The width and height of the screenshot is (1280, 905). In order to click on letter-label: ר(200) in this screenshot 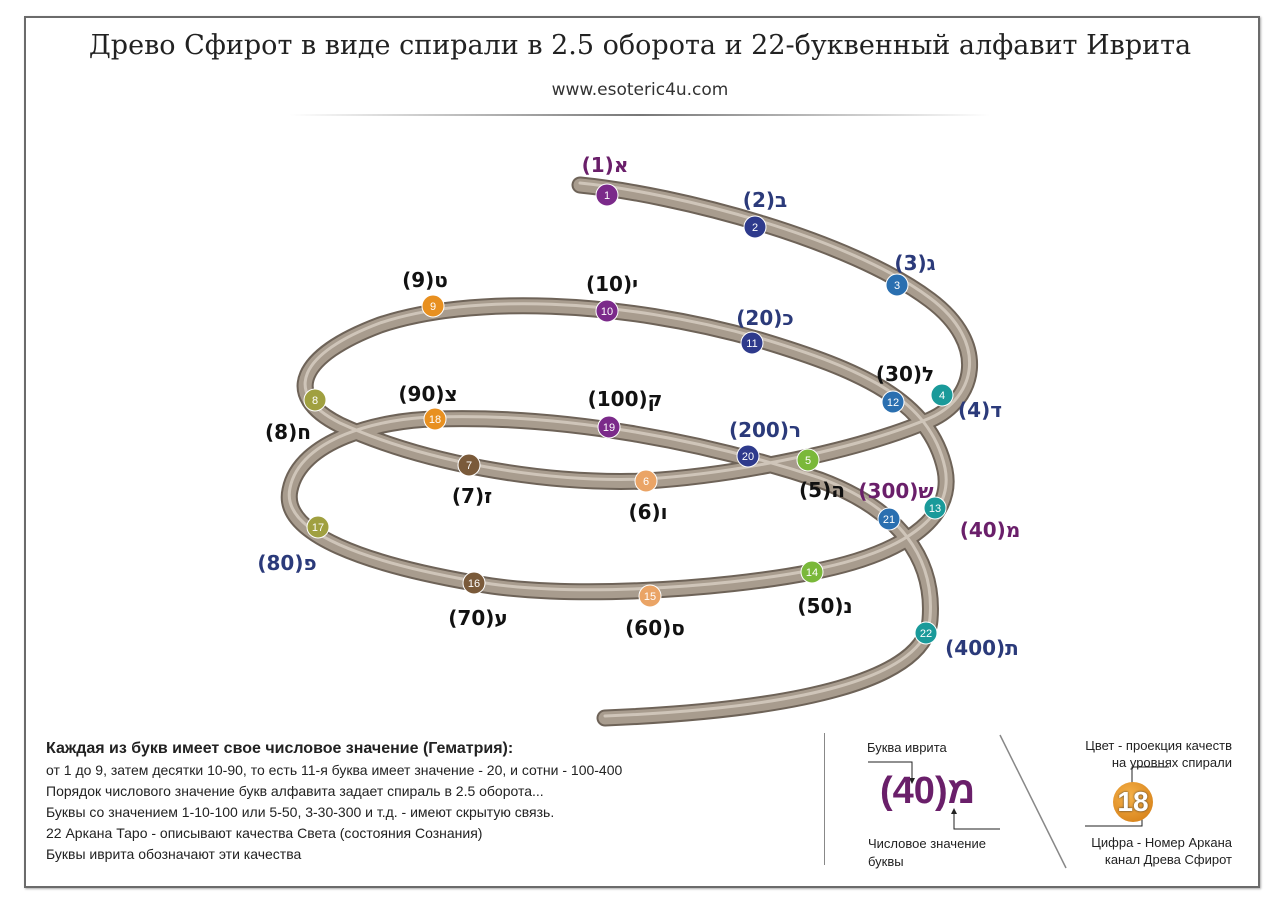, I will do `click(765, 430)`.